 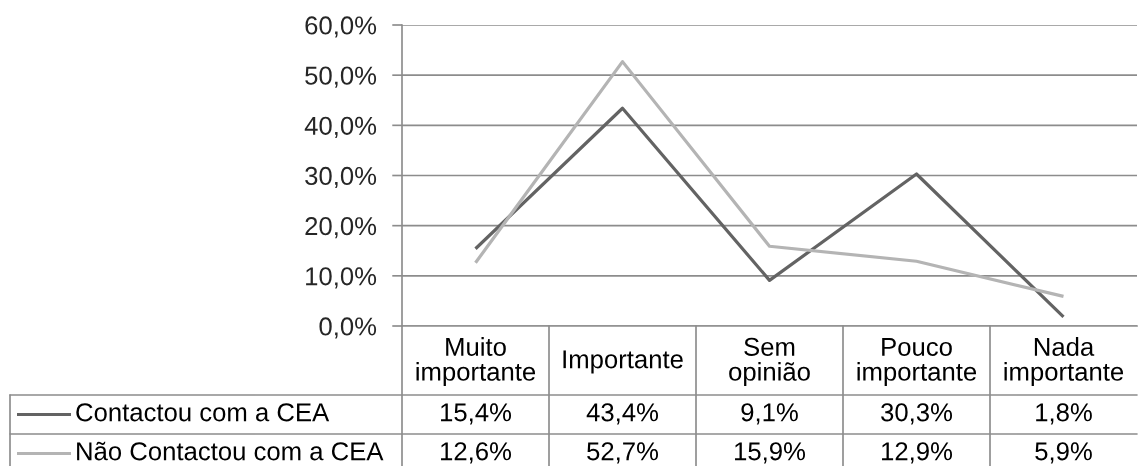 I want to click on y-tick-label: 20,0%, so click(x=341, y=228).